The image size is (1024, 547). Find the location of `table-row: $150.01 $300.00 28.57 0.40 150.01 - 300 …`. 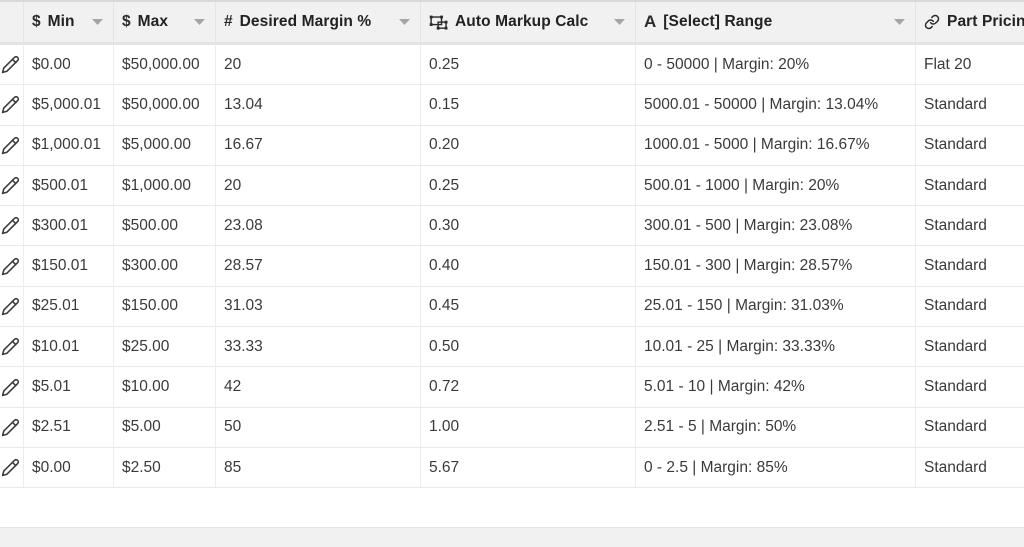

table-row: $150.01 $300.00 28.57 0.40 150.01 - 300 … is located at coordinates (512, 266).